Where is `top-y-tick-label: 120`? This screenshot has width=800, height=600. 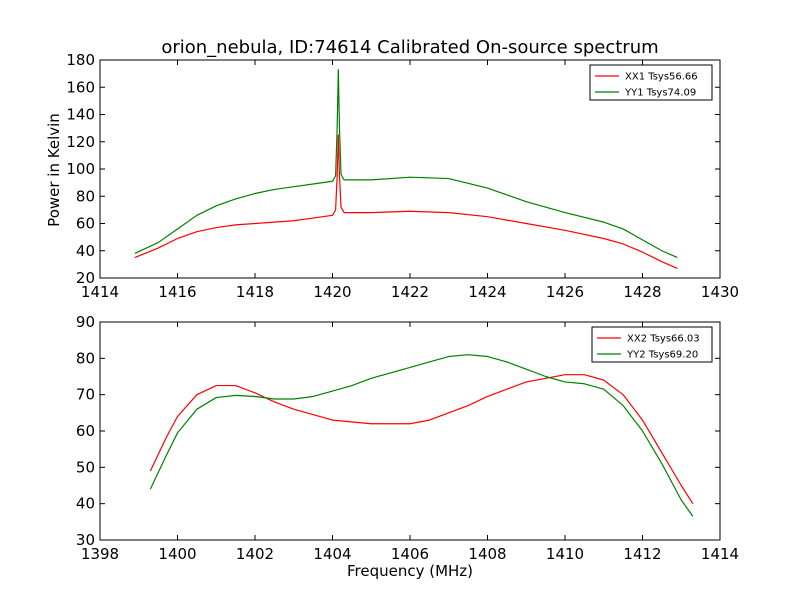 top-y-tick-label: 120 is located at coordinates (80, 142).